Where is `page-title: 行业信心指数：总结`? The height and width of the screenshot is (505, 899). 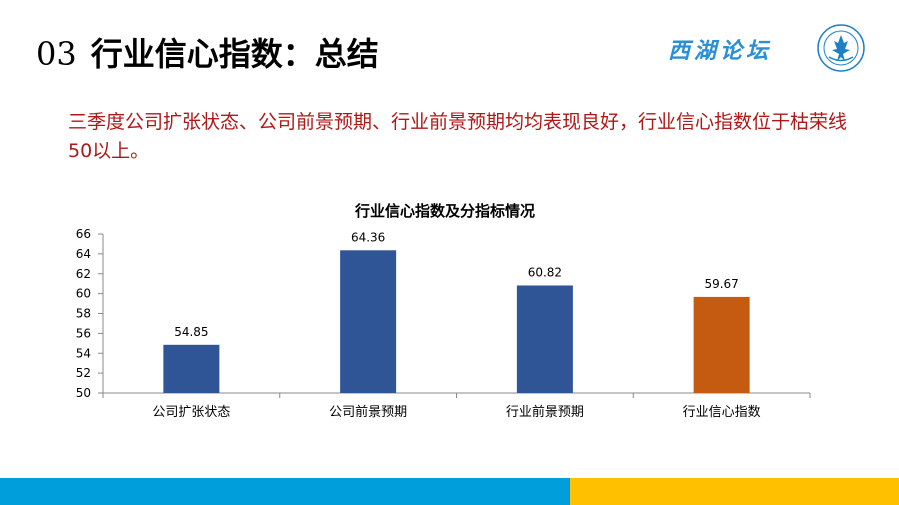 page-title: 行业信心指数：总结 is located at coordinates (234, 54).